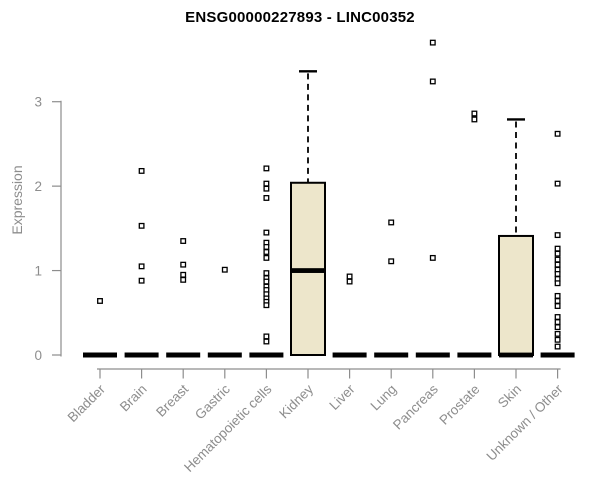 This screenshot has width=600, height=500. Describe the element at coordinates (524, 422) in the screenshot. I see `x-tick-label-unknown-other: Unknown / Other` at that location.